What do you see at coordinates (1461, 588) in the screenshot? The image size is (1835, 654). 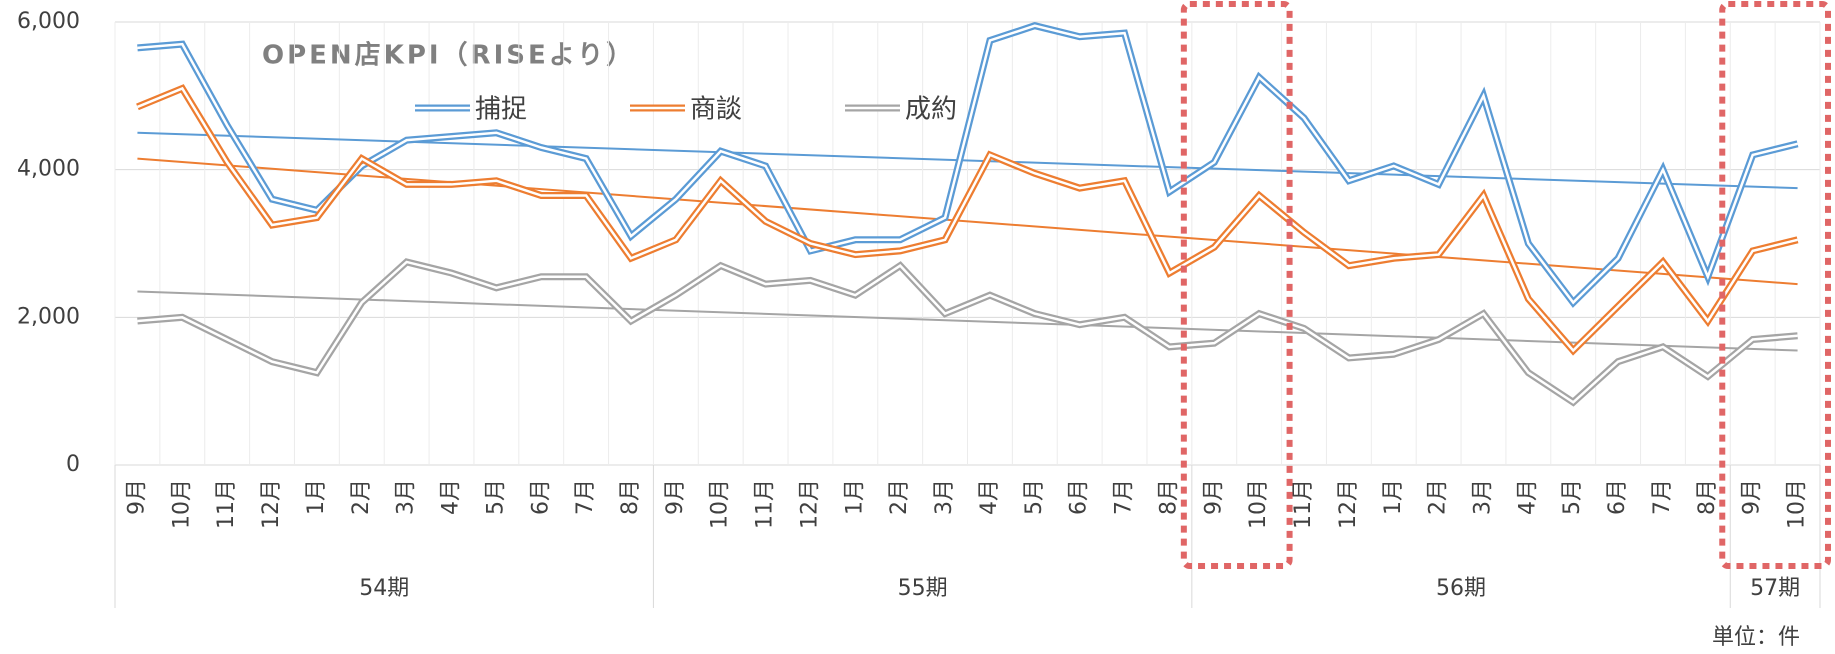 I see `group-label: 56期` at bounding box center [1461, 588].